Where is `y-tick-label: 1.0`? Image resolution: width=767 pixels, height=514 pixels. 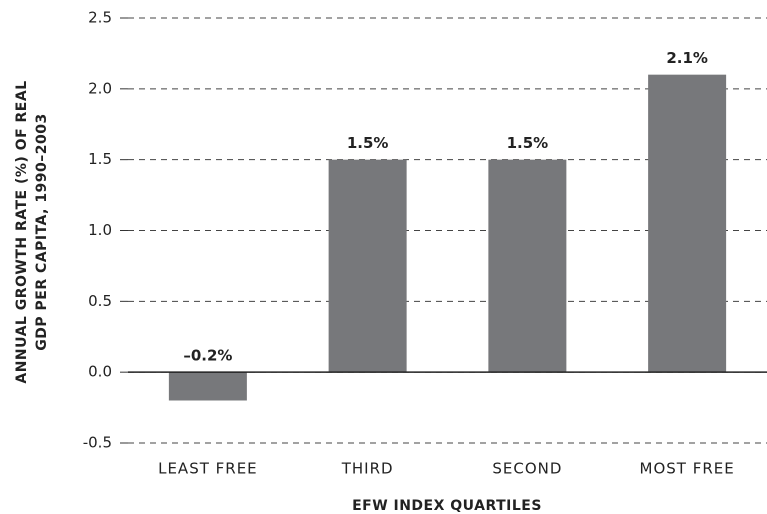
y-tick-label: 1.0 is located at coordinates (100, 230).